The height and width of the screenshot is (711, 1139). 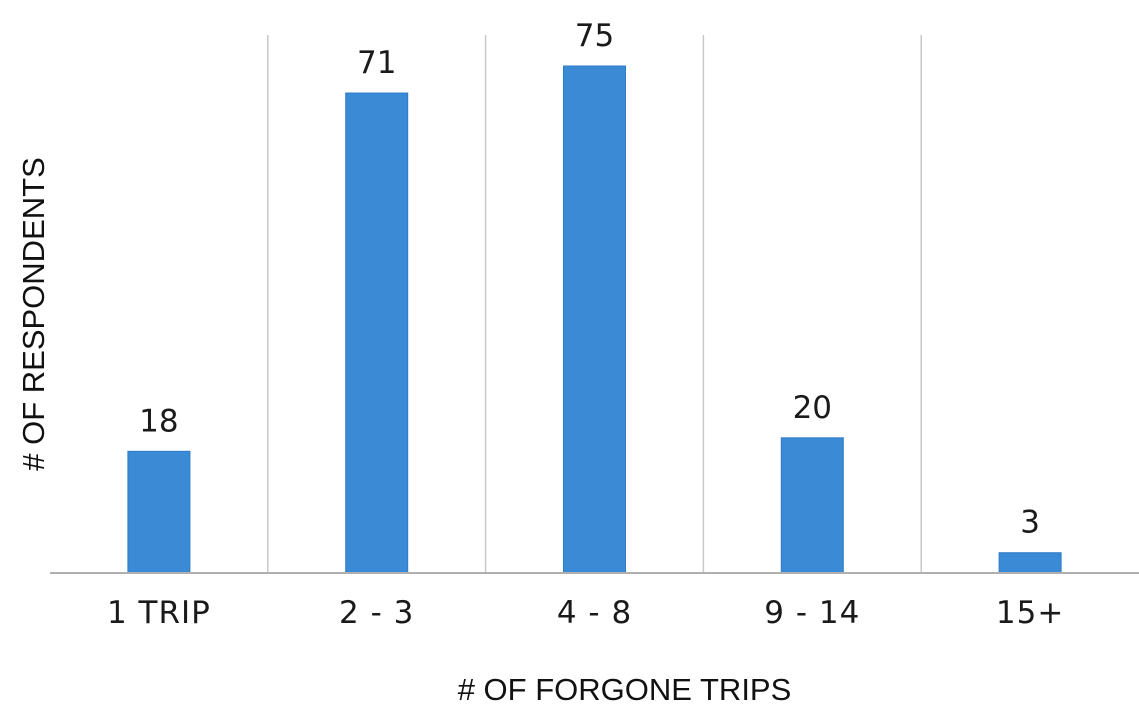 I want to click on data-label: 20, so click(x=812, y=408).